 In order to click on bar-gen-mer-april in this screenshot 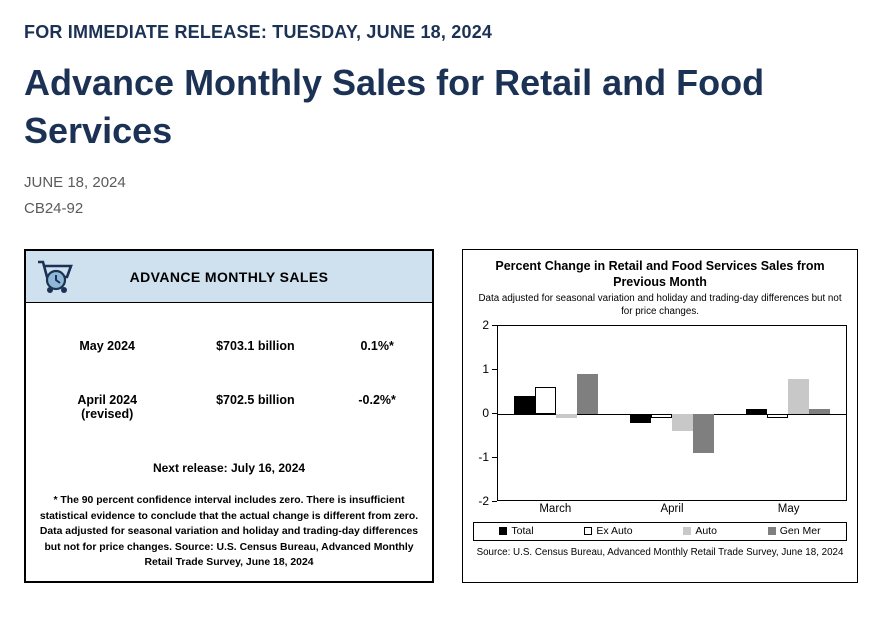, I will do `click(703, 433)`.